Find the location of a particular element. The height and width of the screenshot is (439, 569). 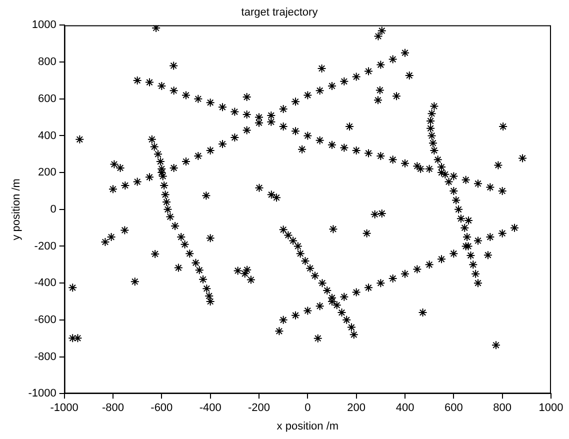

x-tick-label: 1000 is located at coordinates (551, 408).